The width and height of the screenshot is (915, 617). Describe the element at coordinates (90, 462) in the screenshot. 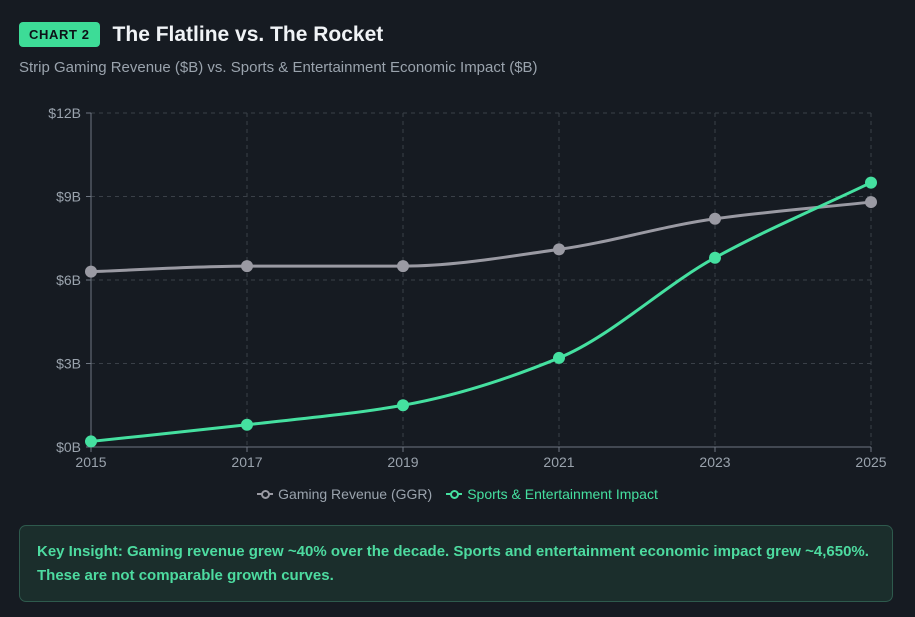

I see `x-tick-label: 2015` at that location.